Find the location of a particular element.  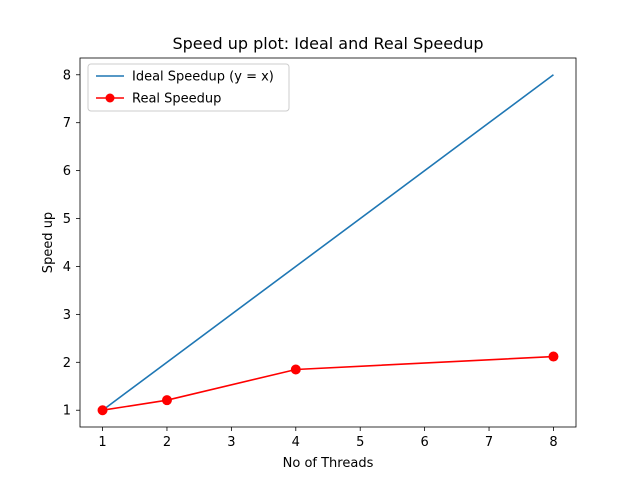

y-tick-label: 2 is located at coordinates (67, 363).